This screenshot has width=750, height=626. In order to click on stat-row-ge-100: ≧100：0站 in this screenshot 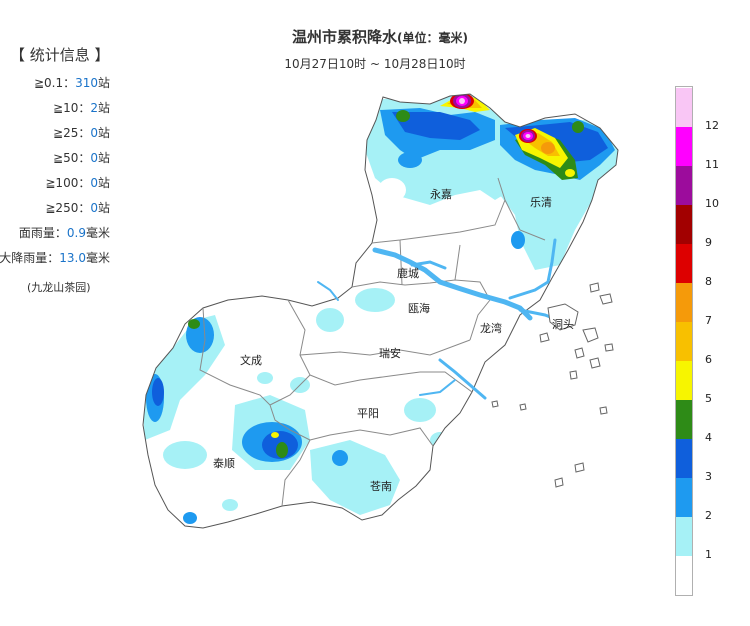, I will do `click(77, 182)`.